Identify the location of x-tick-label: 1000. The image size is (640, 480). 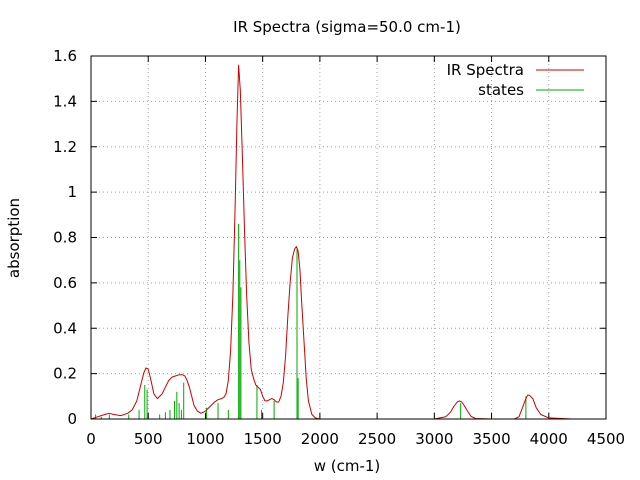
(205, 439).